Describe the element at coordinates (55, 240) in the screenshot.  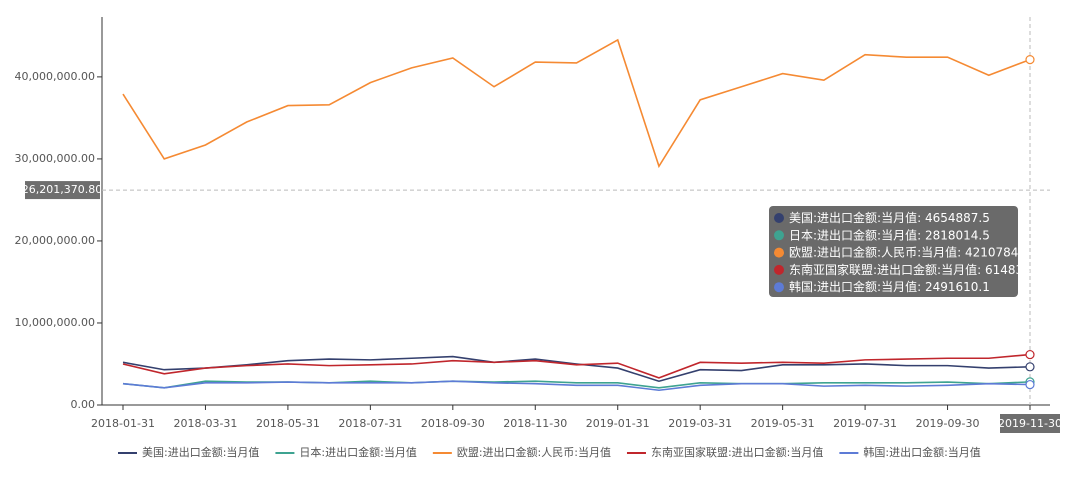
I see `y-tick-label: 20,000,000.00` at that location.